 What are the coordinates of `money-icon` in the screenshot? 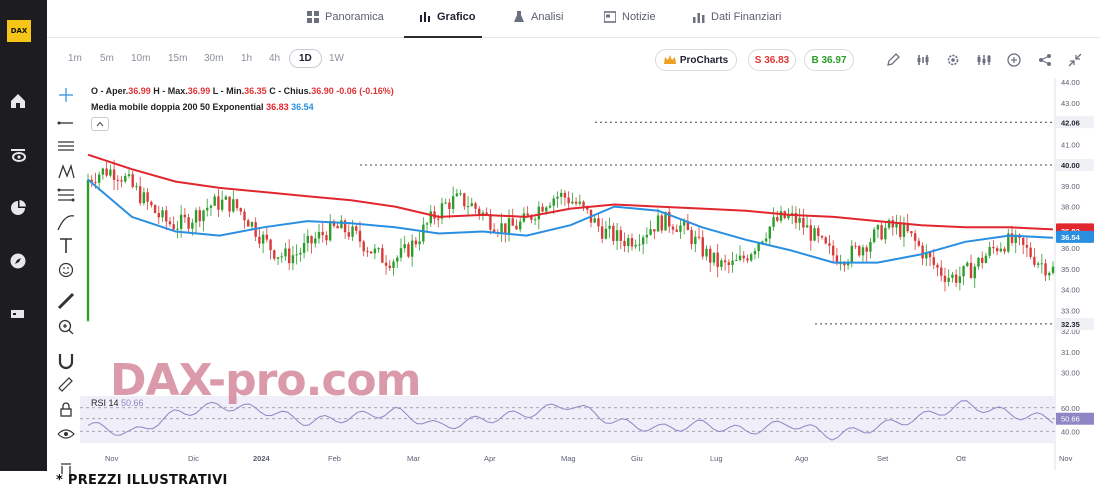 It's located at (18, 314).